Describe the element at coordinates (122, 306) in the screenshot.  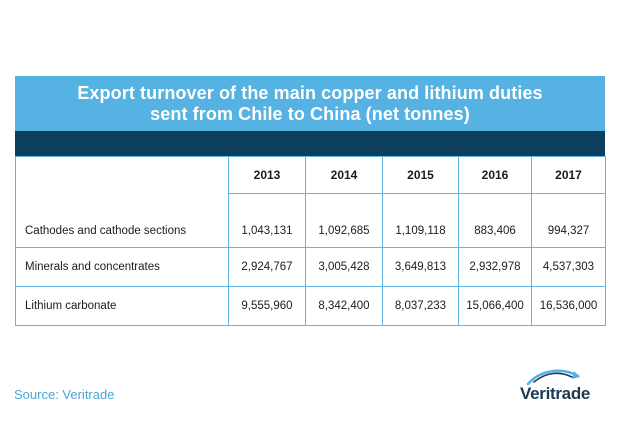
I see `row-label: Lithium carbonate` at that location.